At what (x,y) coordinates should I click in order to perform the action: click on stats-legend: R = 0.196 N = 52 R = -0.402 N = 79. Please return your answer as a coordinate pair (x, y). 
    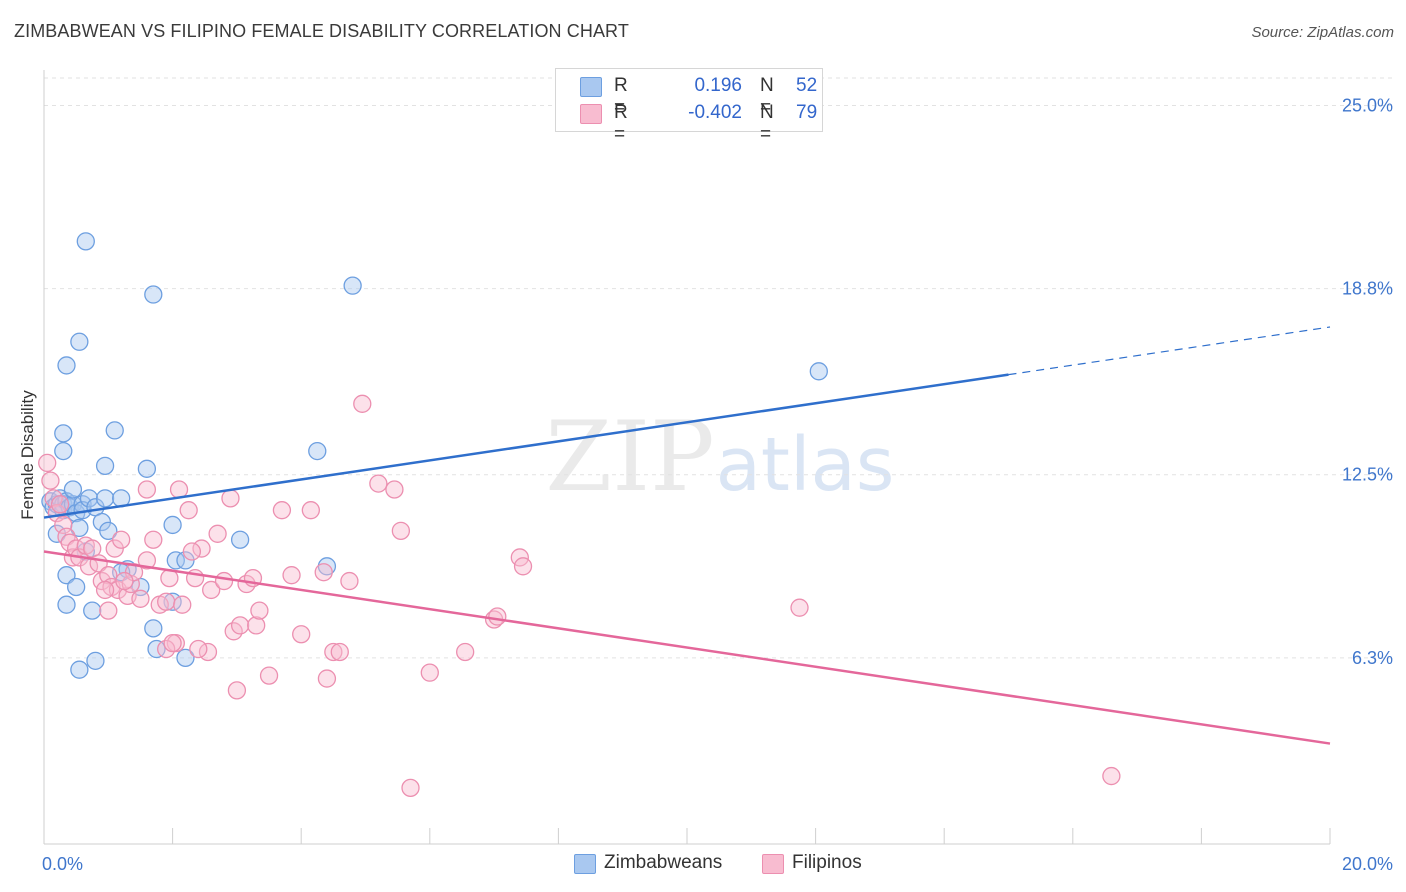
    Looking at the image, I should click on (689, 106).